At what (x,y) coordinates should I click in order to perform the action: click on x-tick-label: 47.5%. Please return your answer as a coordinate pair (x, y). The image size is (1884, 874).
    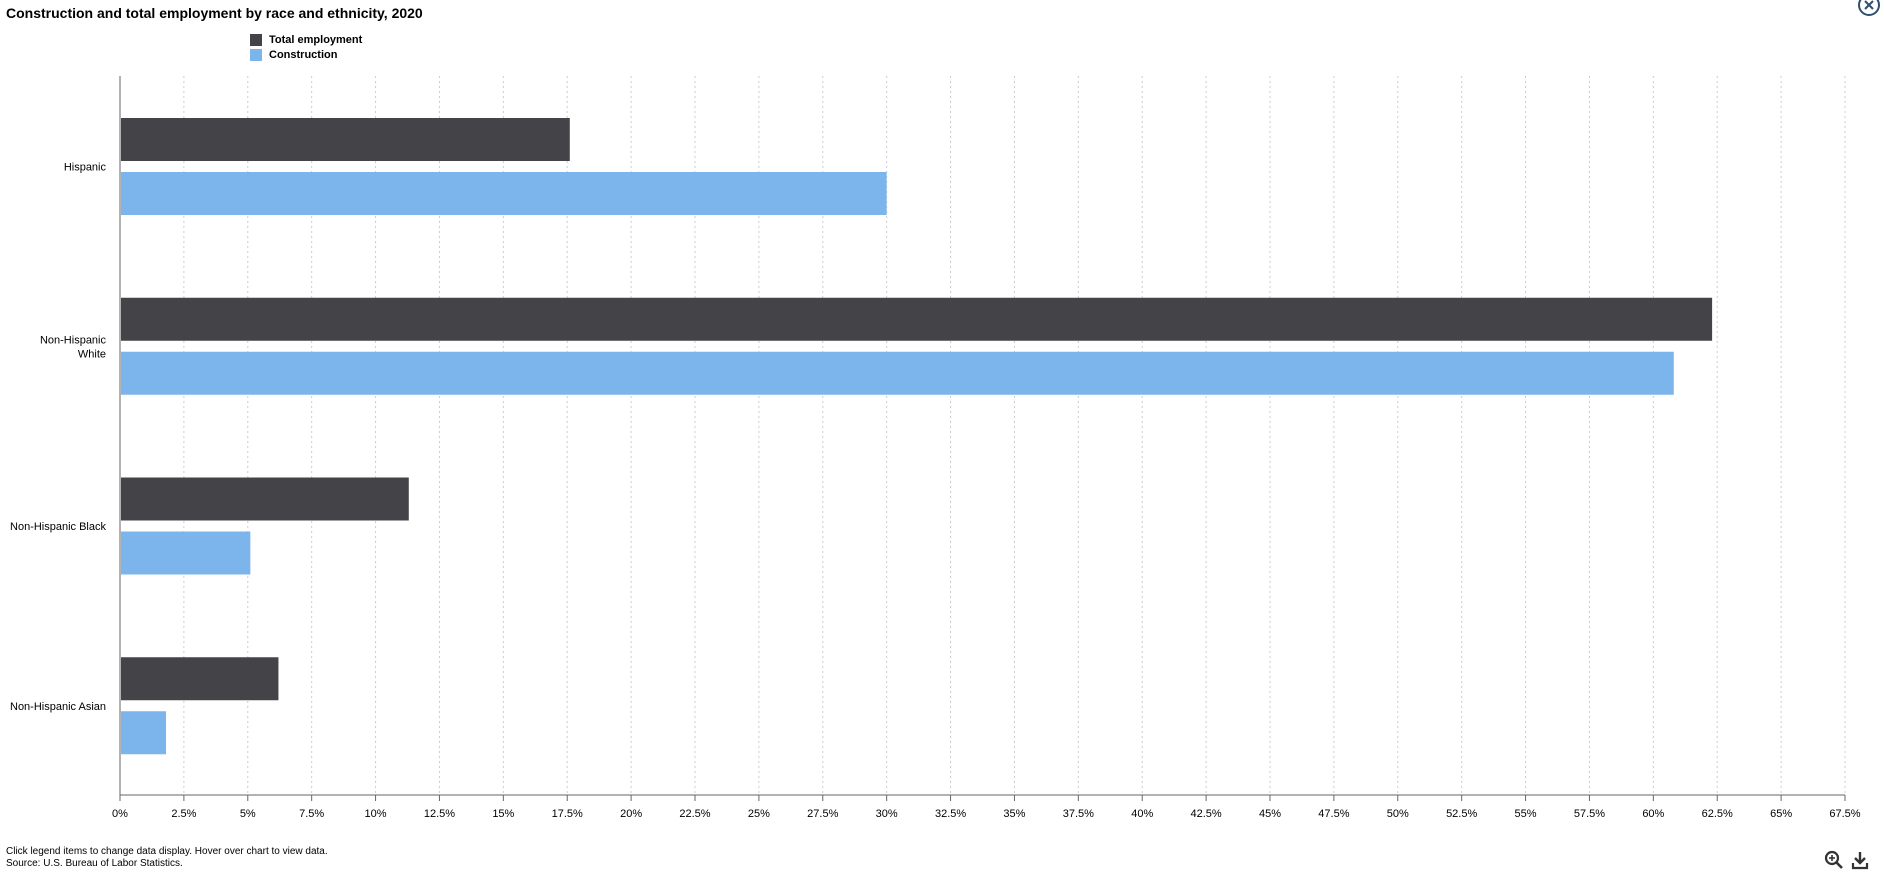
    Looking at the image, I should click on (1333, 814).